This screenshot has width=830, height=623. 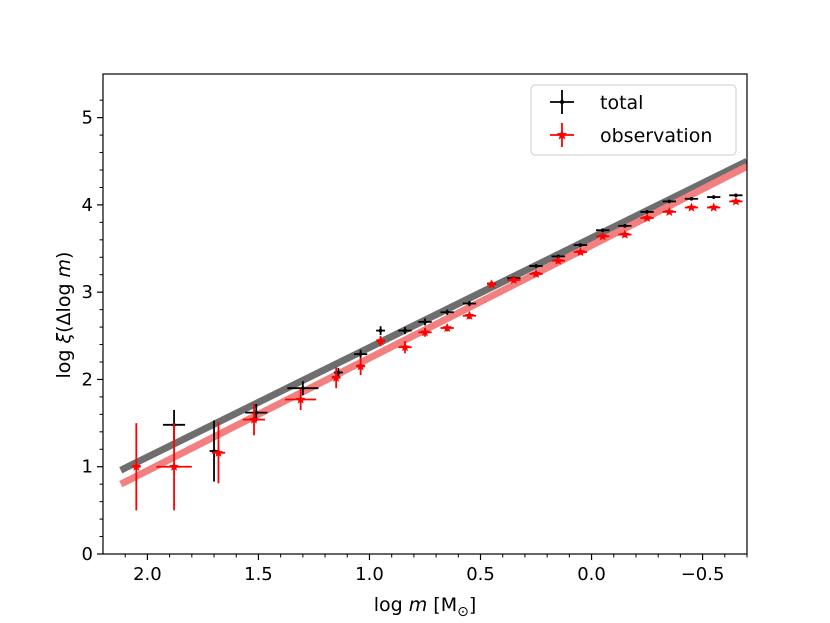 I want to click on y-tick-label: 0, so click(x=87, y=554).